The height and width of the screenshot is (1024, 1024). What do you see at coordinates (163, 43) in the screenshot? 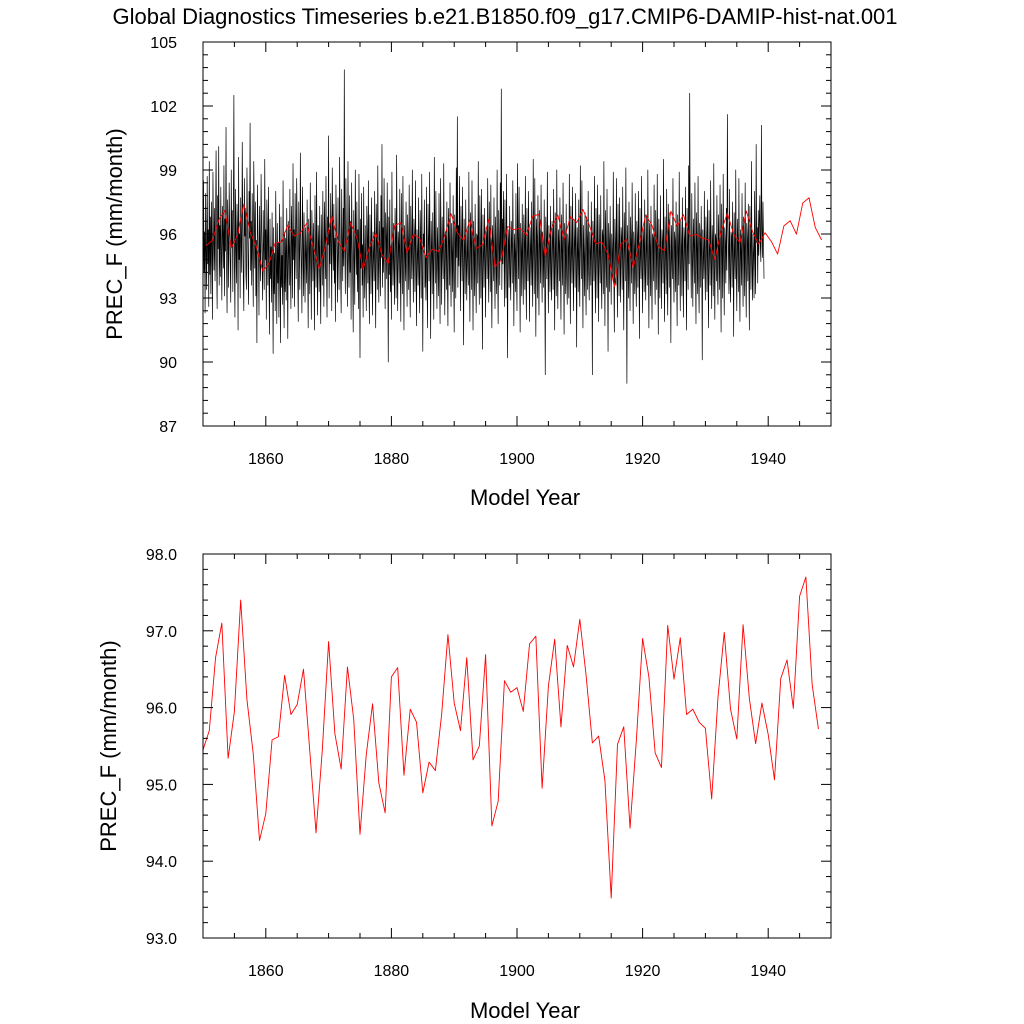
I see `top-y-tick-label: 105` at bounding box center [163, 43].